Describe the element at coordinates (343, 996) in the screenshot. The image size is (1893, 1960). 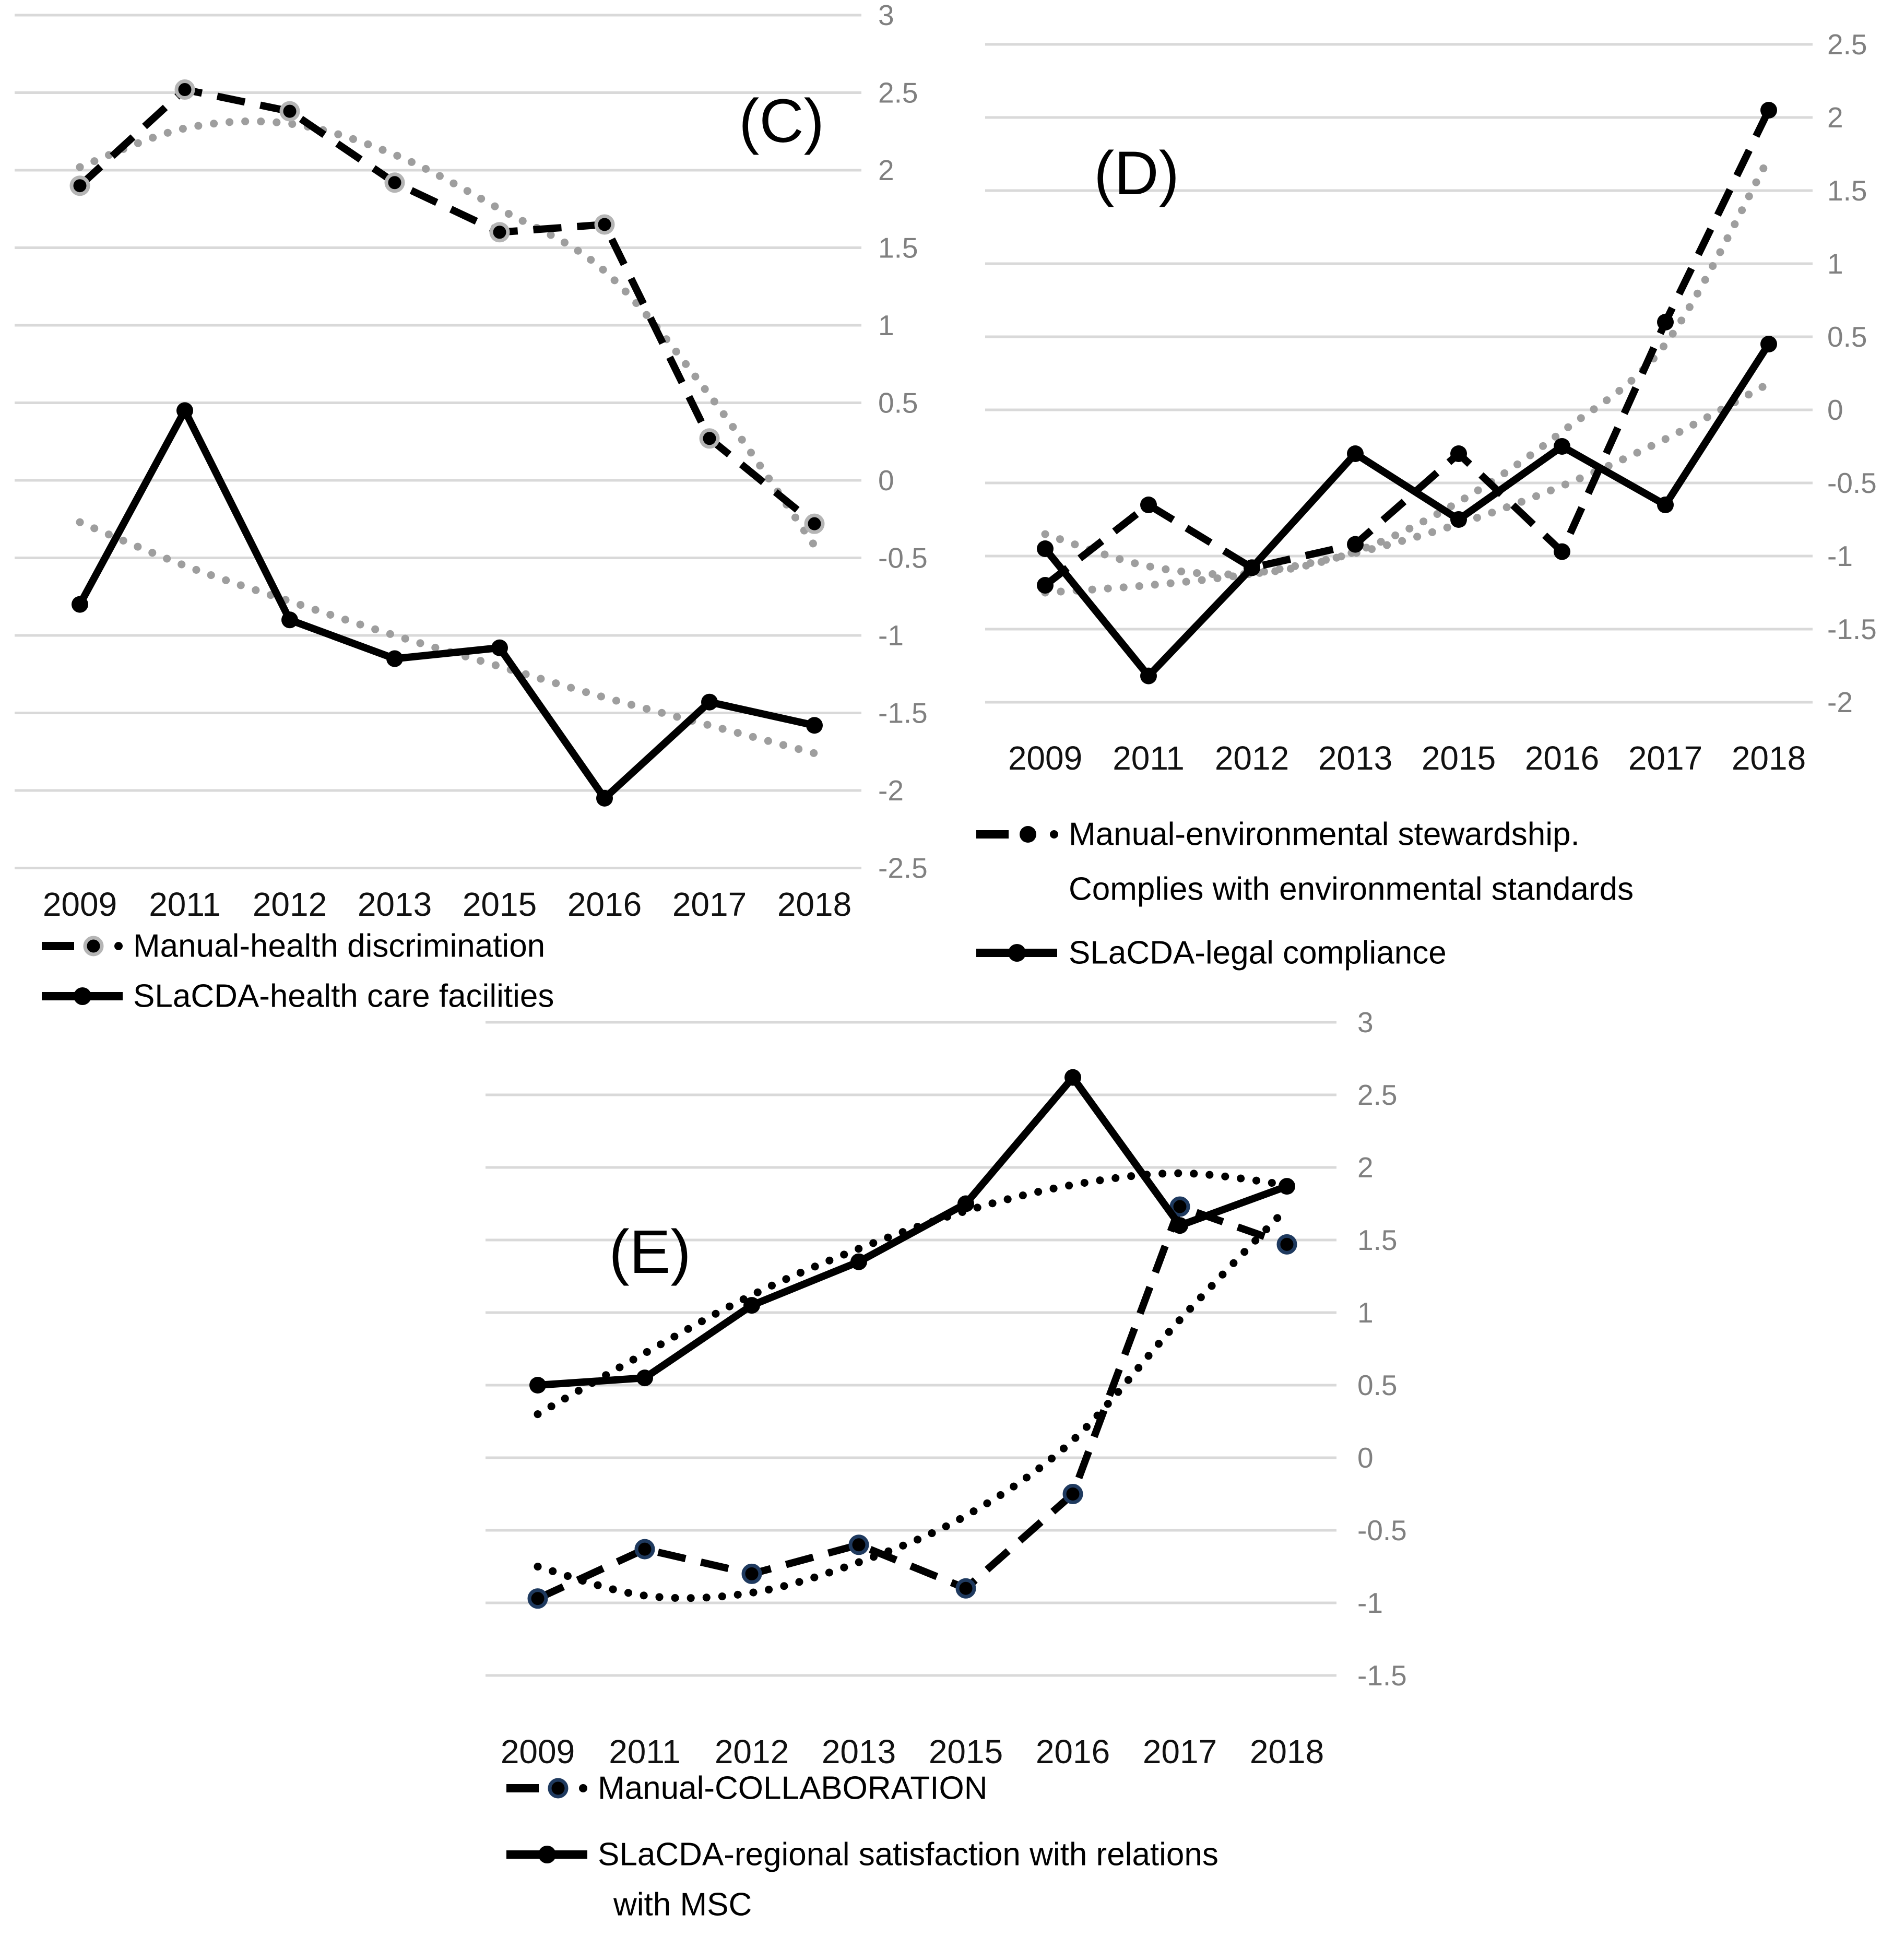
I see `legend-label: SLaCDA-health care facilities` at that location.